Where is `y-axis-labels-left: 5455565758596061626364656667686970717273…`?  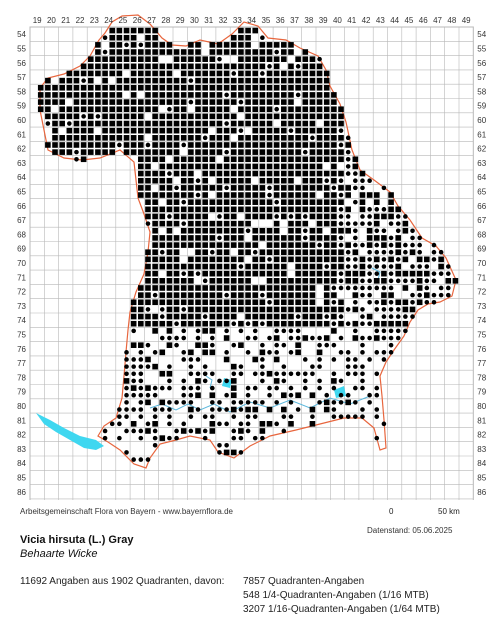 y-axis-labels-left: 5455565758596061626364656667686970717273… is located at coordinates (21, 263).